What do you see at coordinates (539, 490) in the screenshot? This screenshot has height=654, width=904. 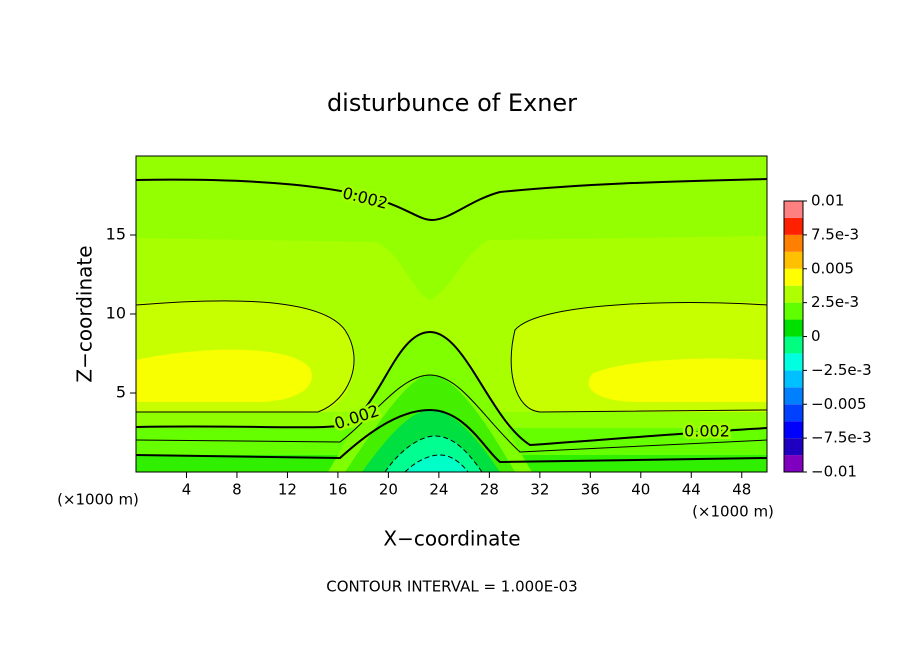 I see `x-tick-label: 32` at bounding box center [539, 490].